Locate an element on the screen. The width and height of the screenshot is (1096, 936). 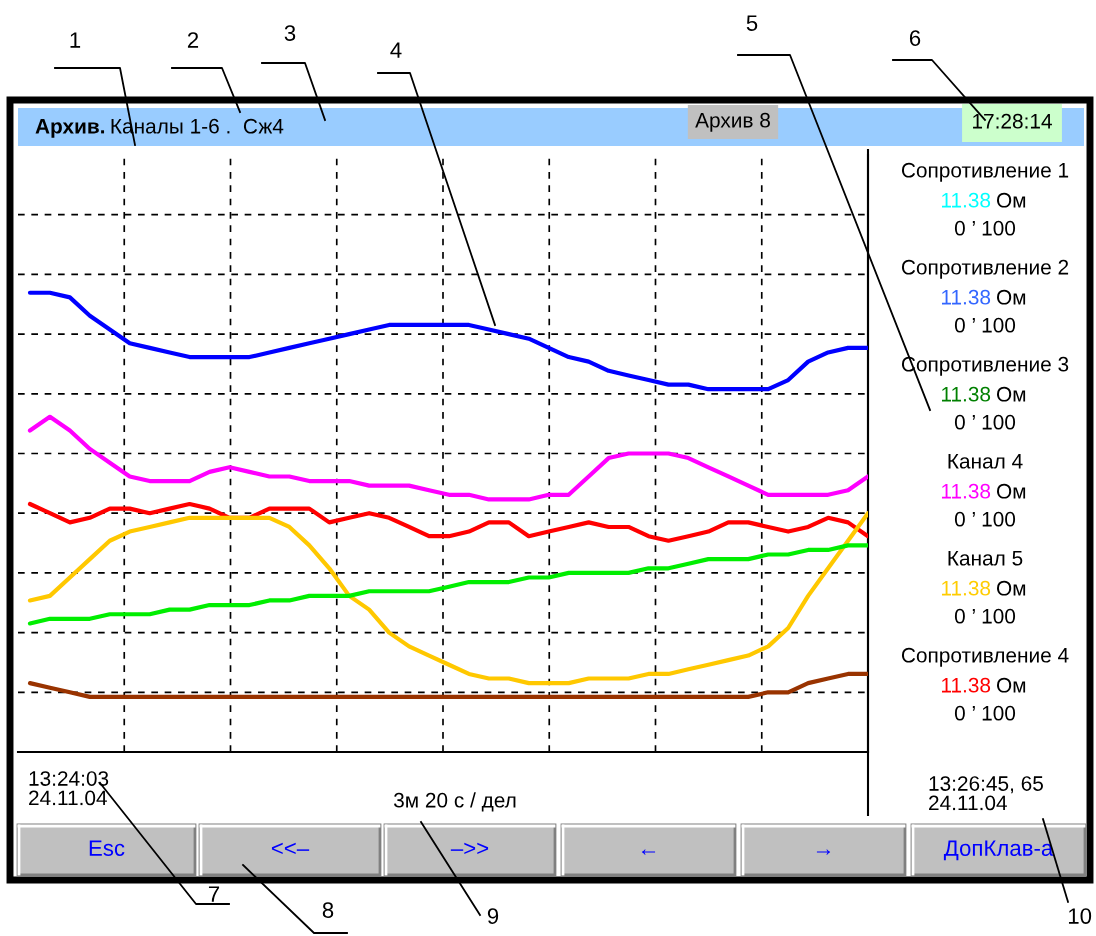
text: 7 is located at coordinates (214, 894).